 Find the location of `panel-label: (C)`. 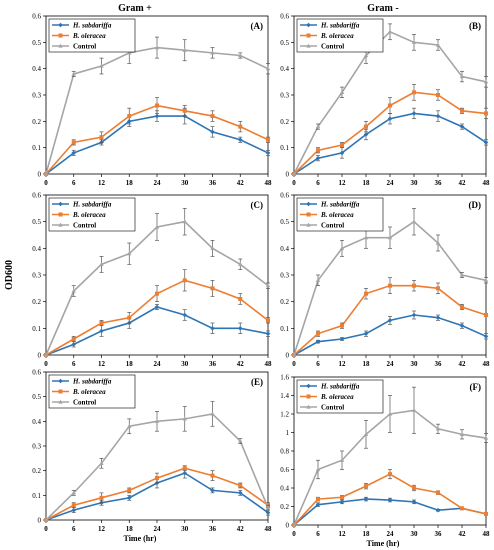

panel-label: (C) is located at coordinates (257, 205).